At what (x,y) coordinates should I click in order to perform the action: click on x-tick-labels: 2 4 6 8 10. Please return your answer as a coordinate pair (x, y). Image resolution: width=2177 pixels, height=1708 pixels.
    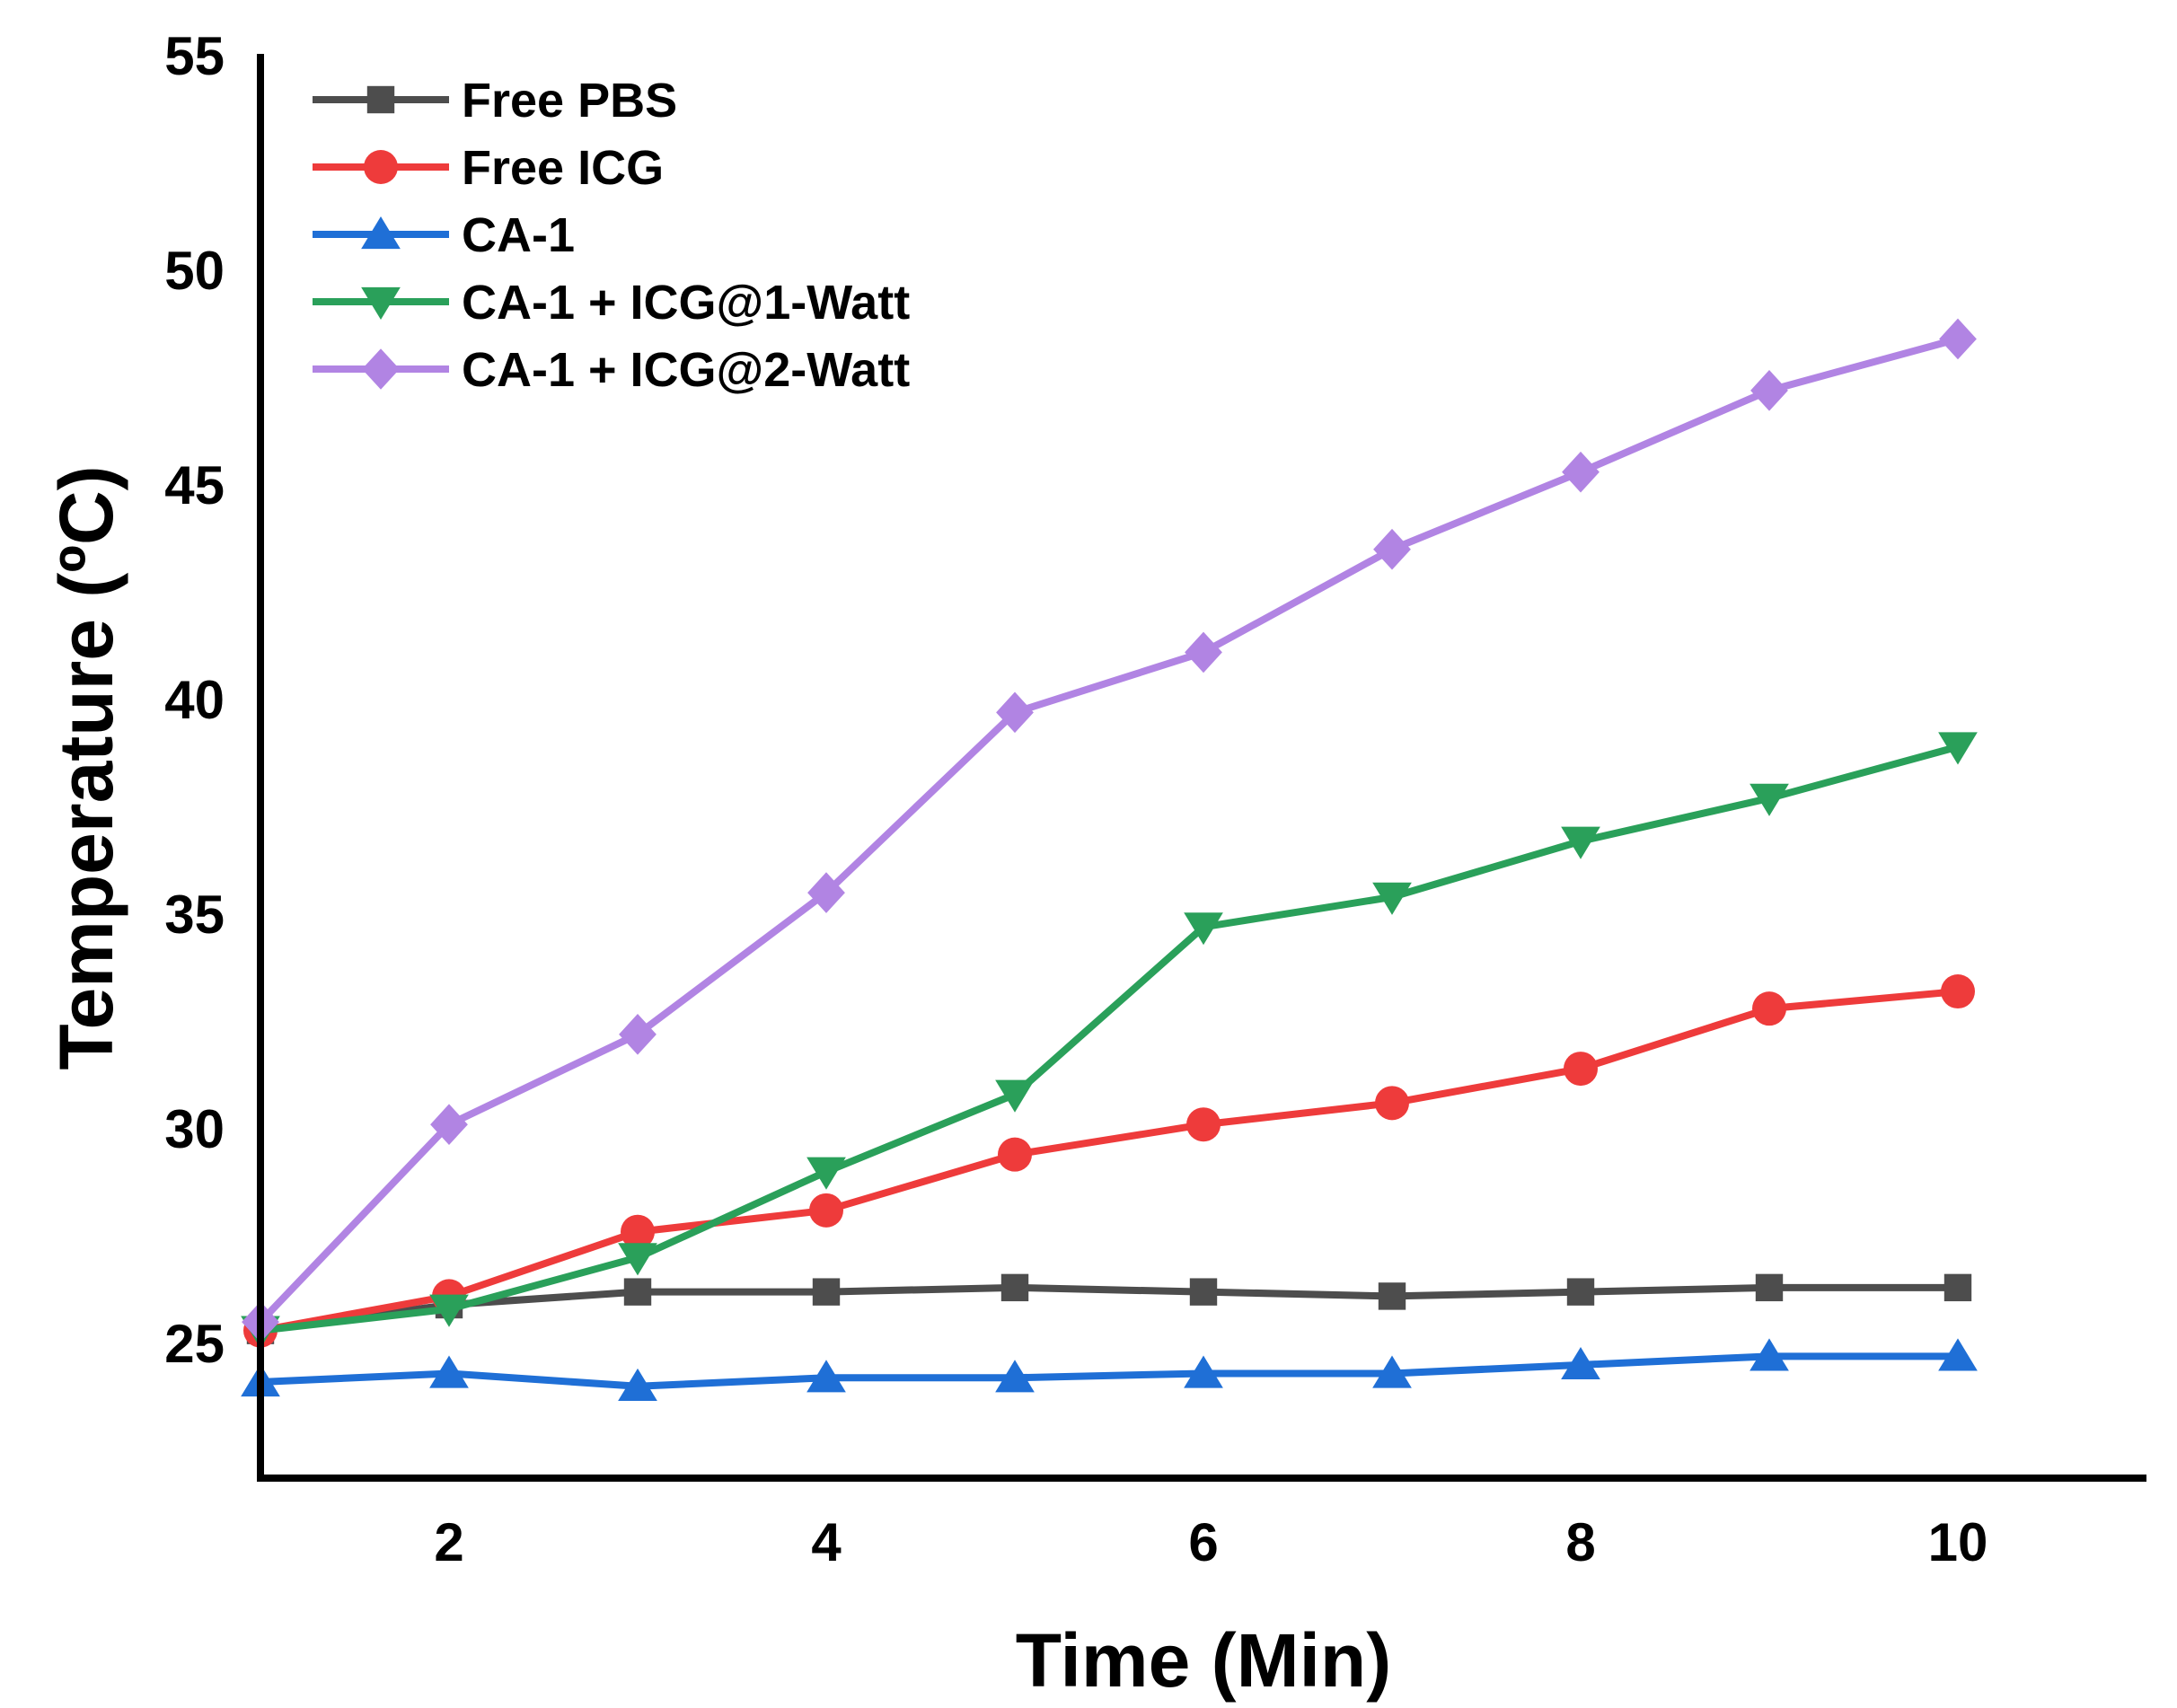
    Looking at the image, I should click on (1211, 1542).